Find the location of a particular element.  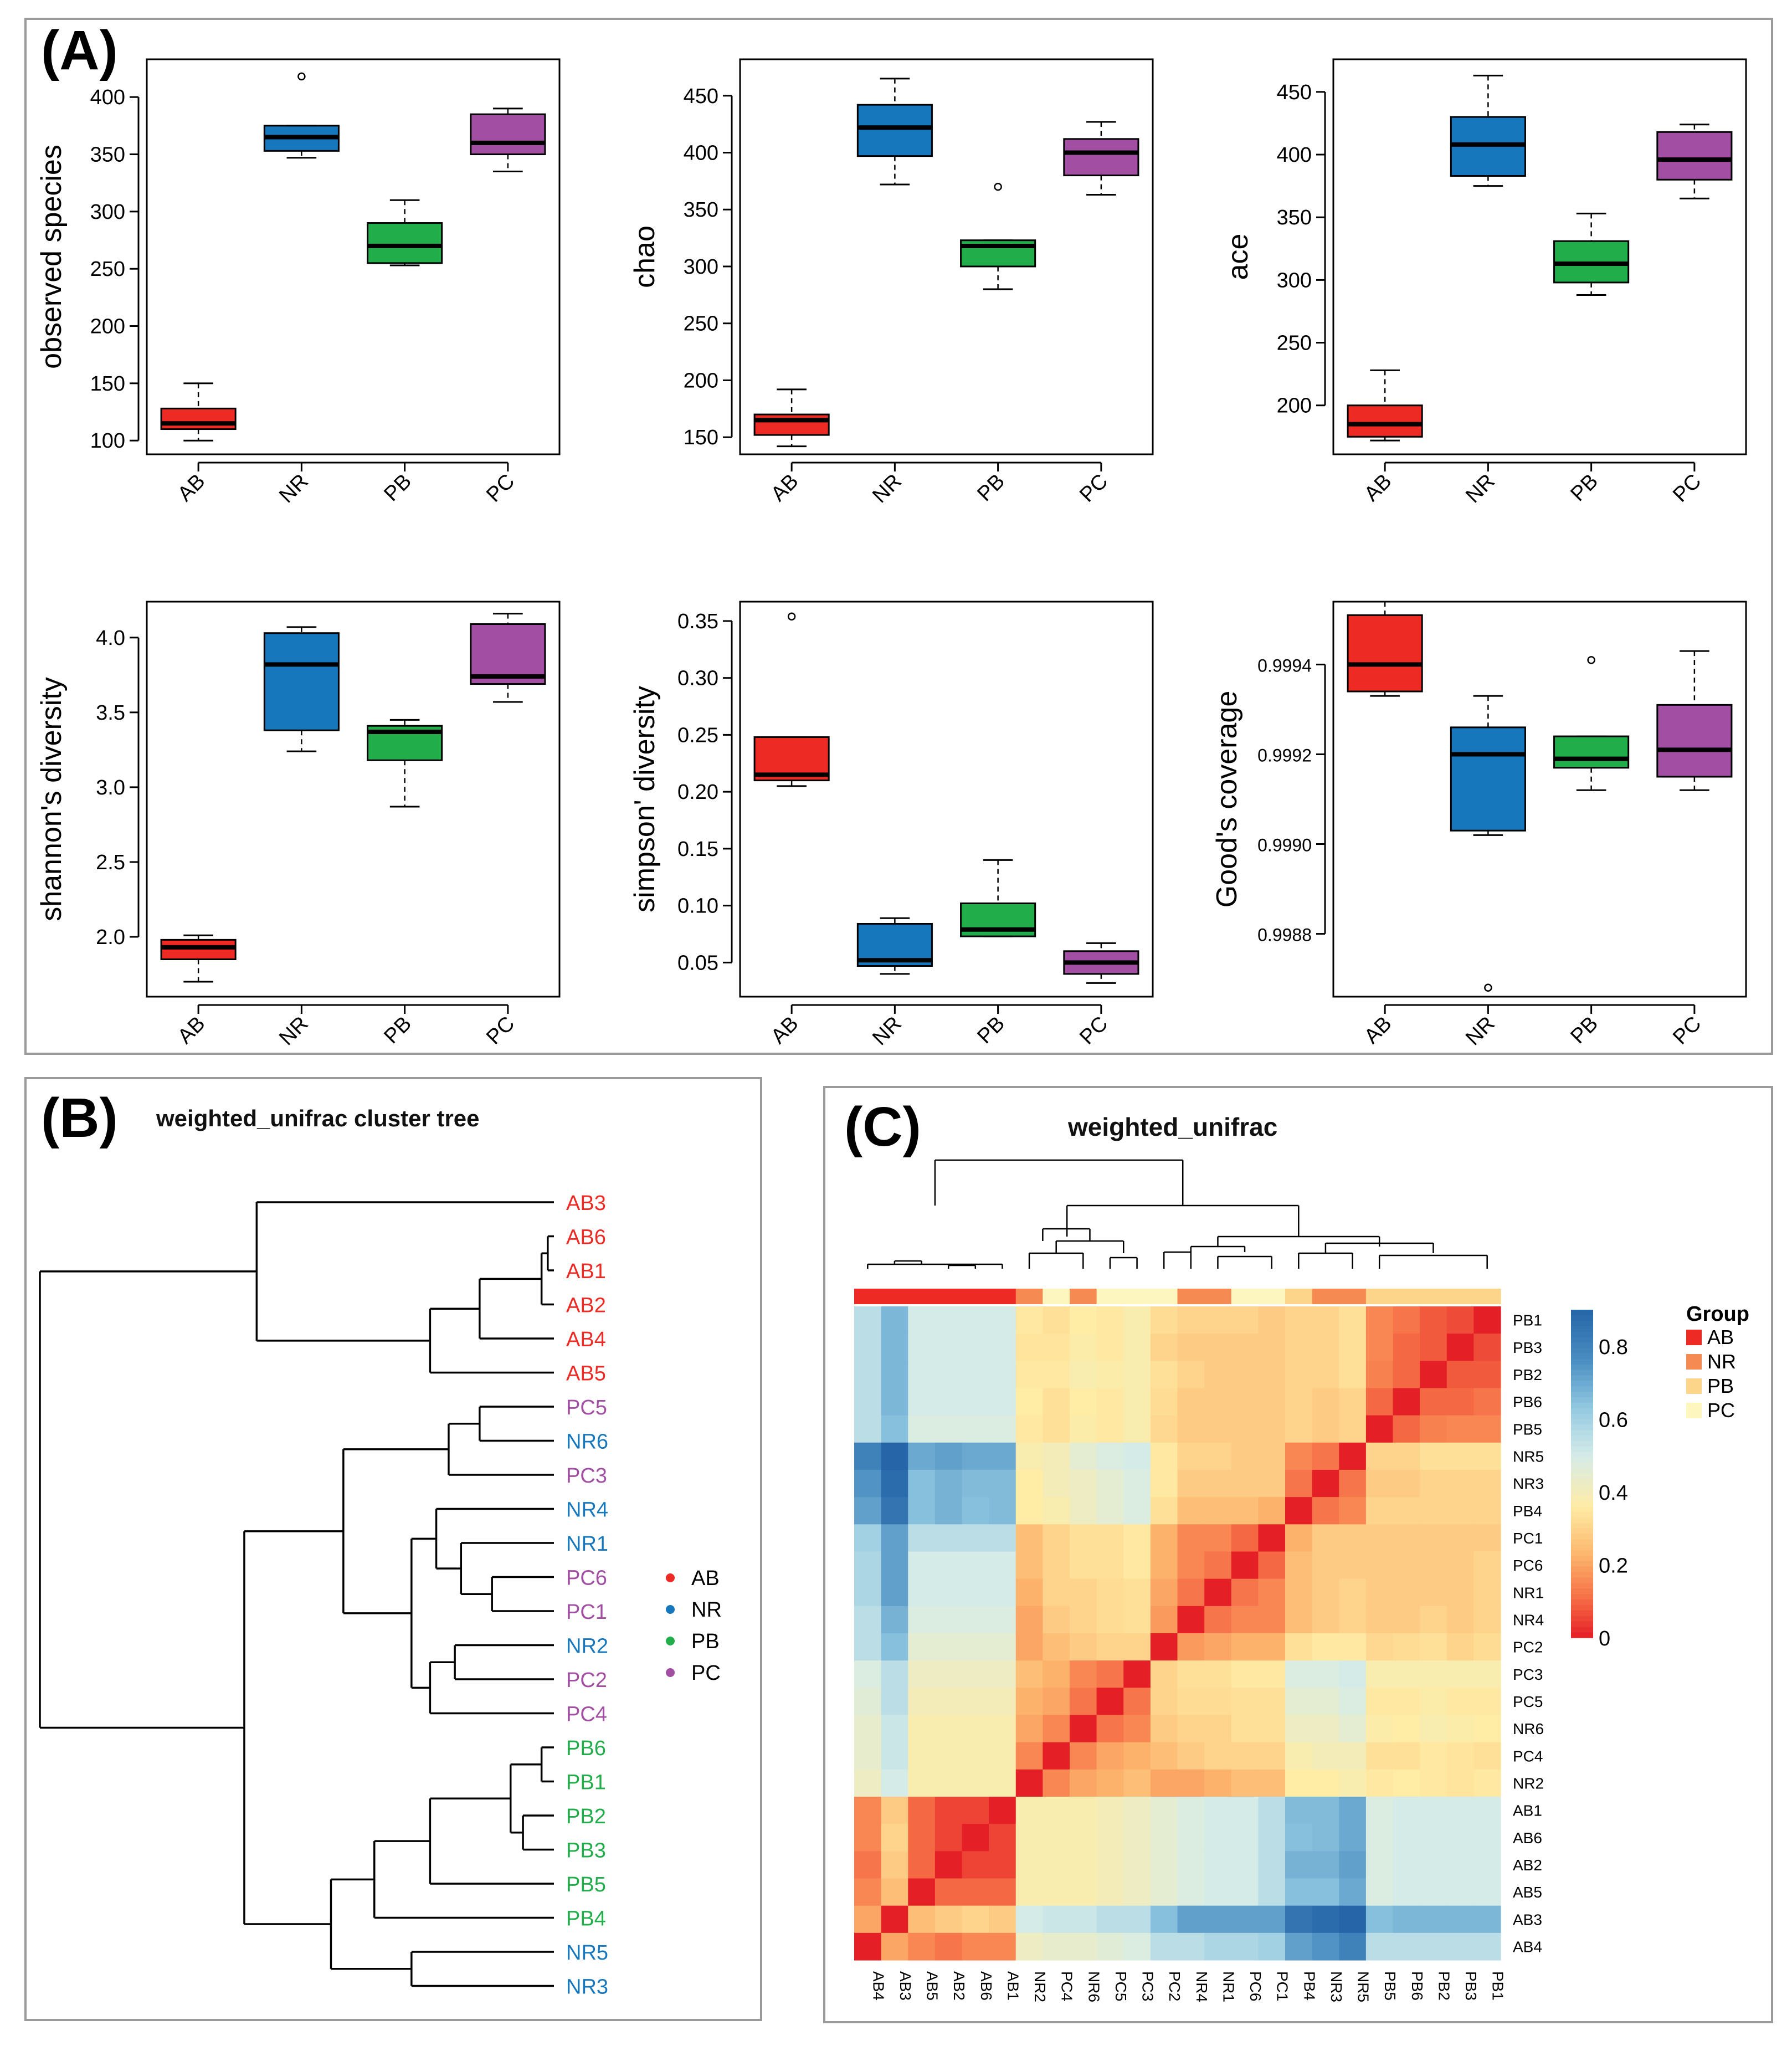

leaf-label: AB5 is located at coordinates (586, 1374).